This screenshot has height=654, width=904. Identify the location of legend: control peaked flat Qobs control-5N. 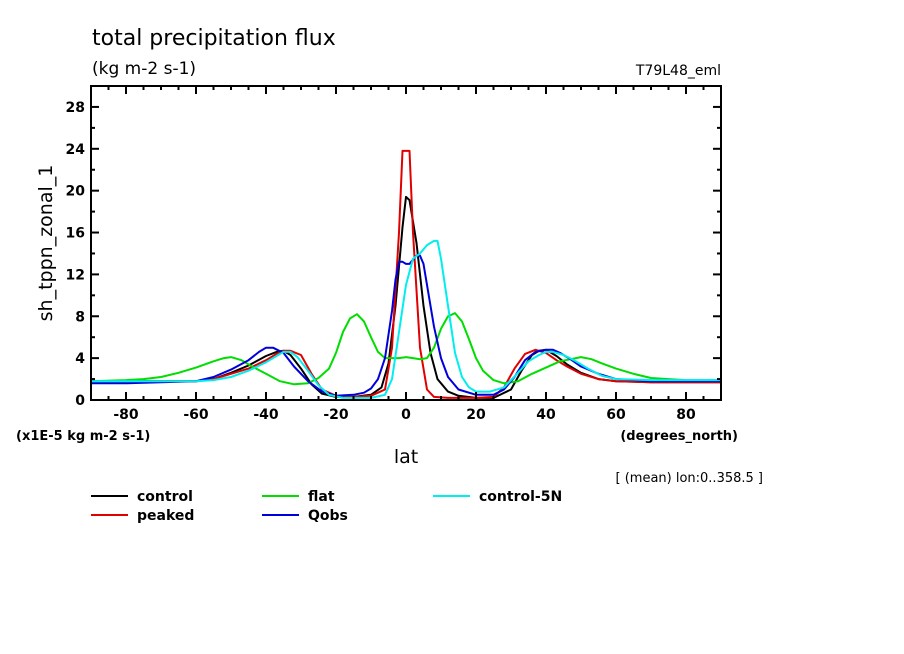
(326, 506).